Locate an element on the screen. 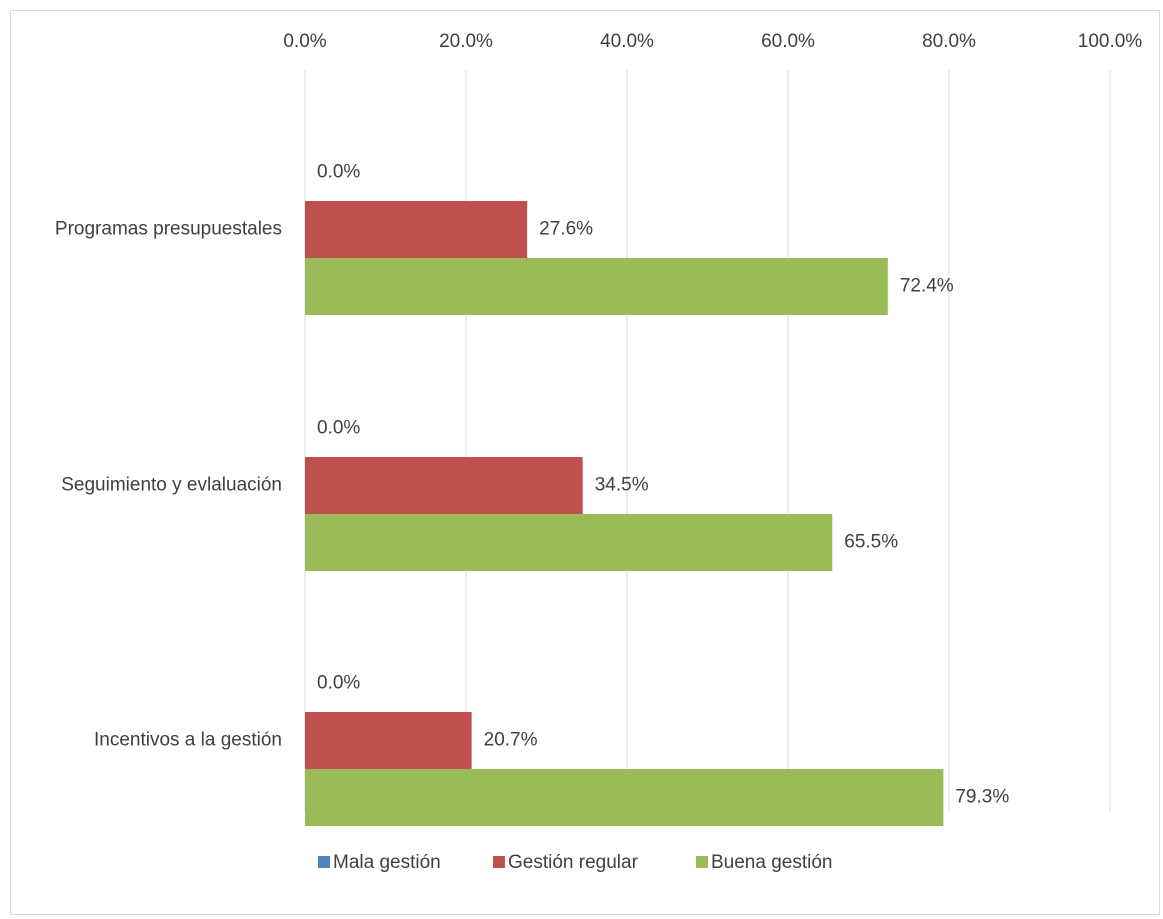 The width and height of the screenshot is (1163, 919). bar-gestión-regular-1 is located at coordinates (444, 485).